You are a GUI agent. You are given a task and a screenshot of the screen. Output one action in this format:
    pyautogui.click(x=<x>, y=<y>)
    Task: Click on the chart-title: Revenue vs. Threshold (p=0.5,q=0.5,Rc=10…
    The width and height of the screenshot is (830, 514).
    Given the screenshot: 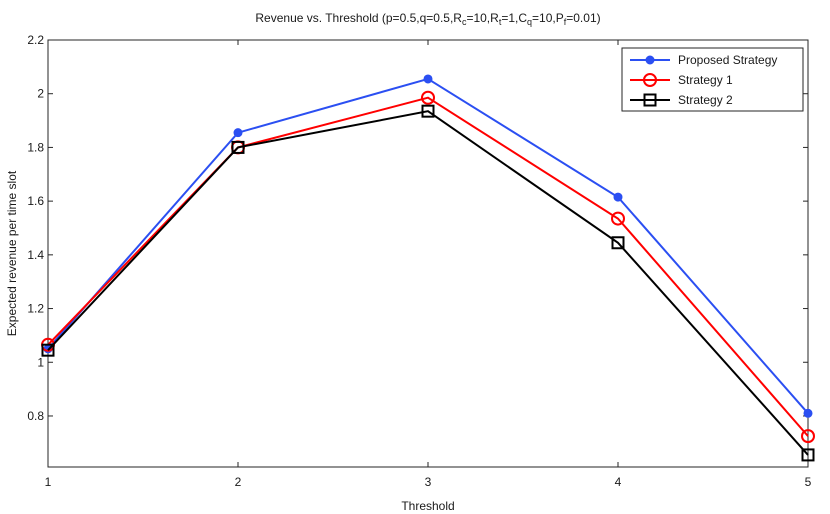 What is the action you would take?
    pyautogui.click(x=427, y=19)
    